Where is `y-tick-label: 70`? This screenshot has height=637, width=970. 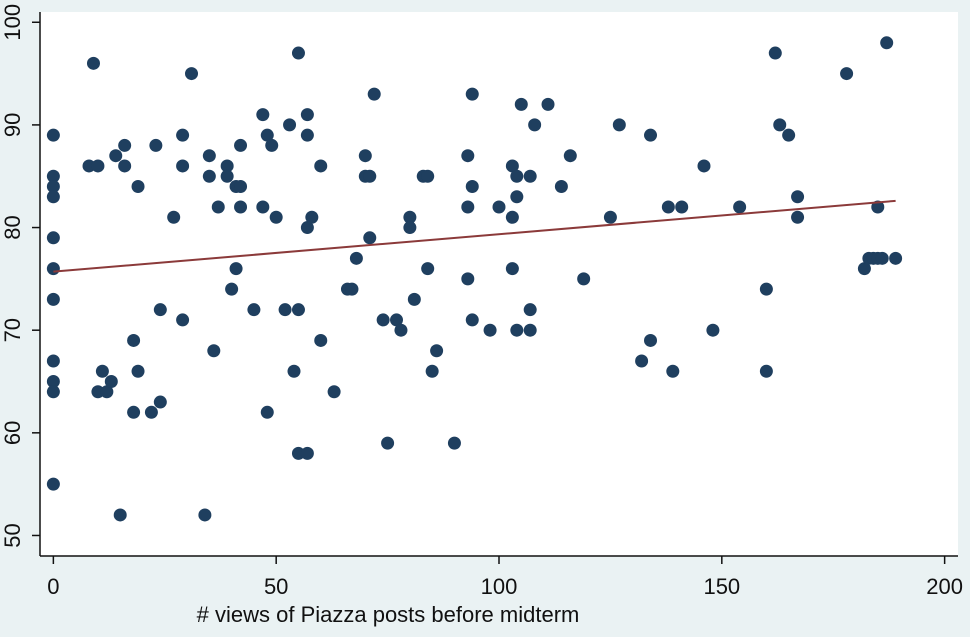 y-tick-label: 70 is located at coordinates (12, 330).